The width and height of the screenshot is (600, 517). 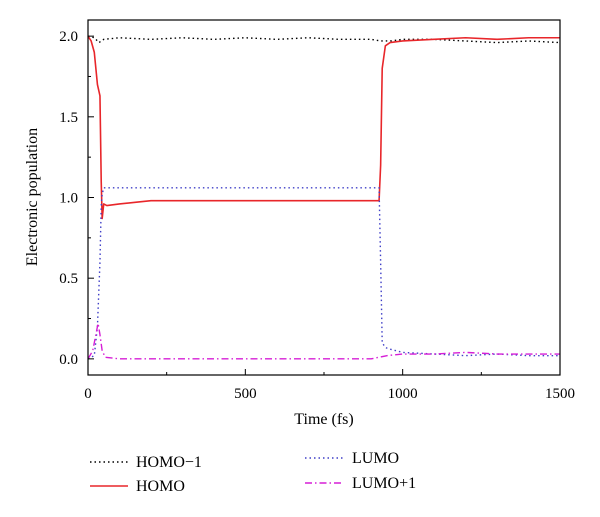 What do you see at coordinates (403, 394) in the screenshot?
I see `x-tick-label-2: 1000` at bounding box center [403, 394].